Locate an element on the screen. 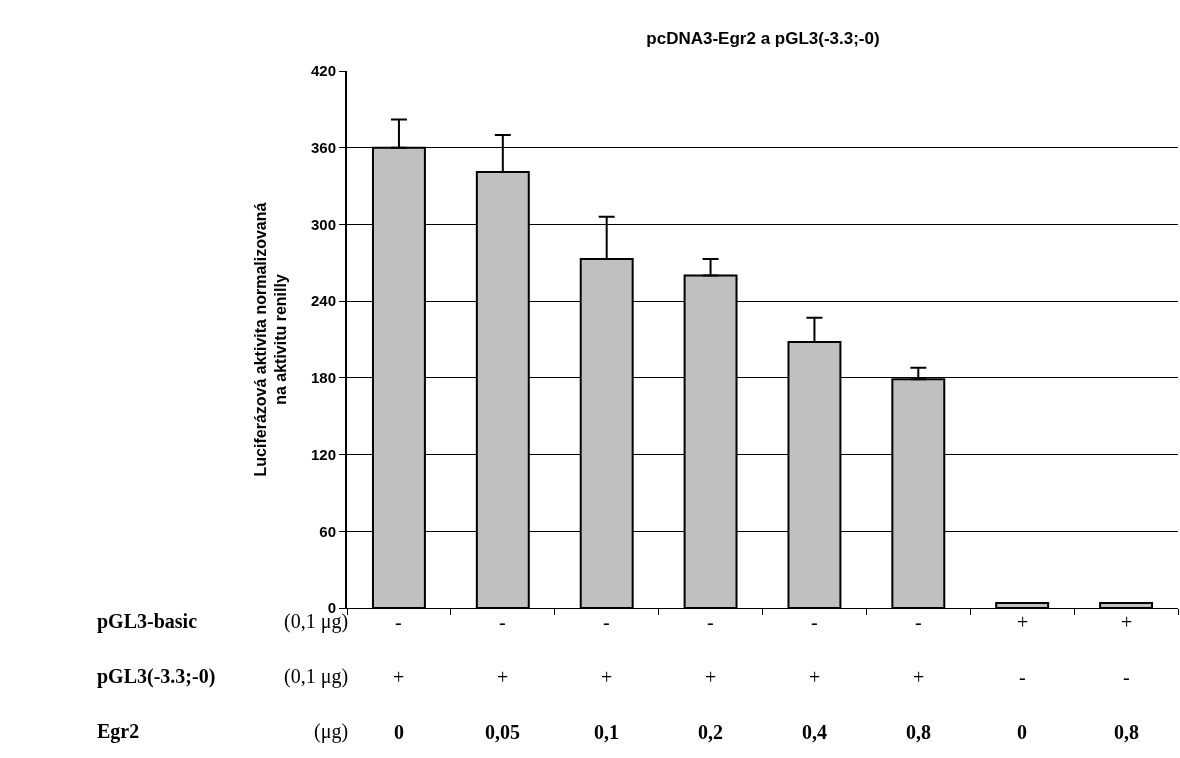  text: Egr2 is located at coordinates (118, 731).